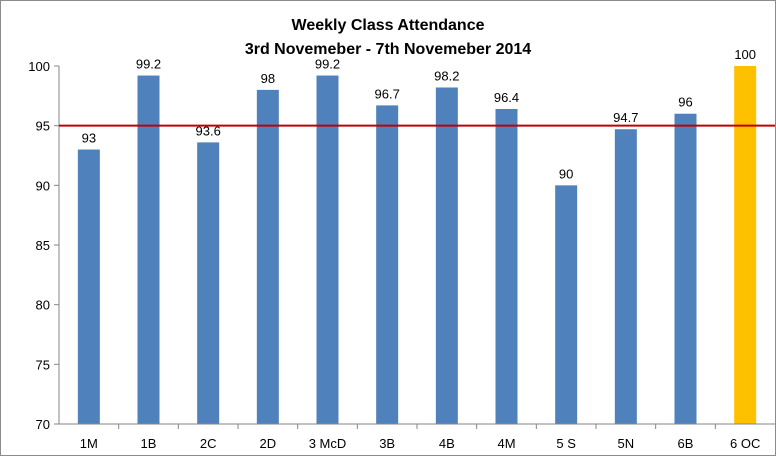  Describe the element at coordinates (446, 75) in the screenshot. I see `data-label: 98.2` at that location.